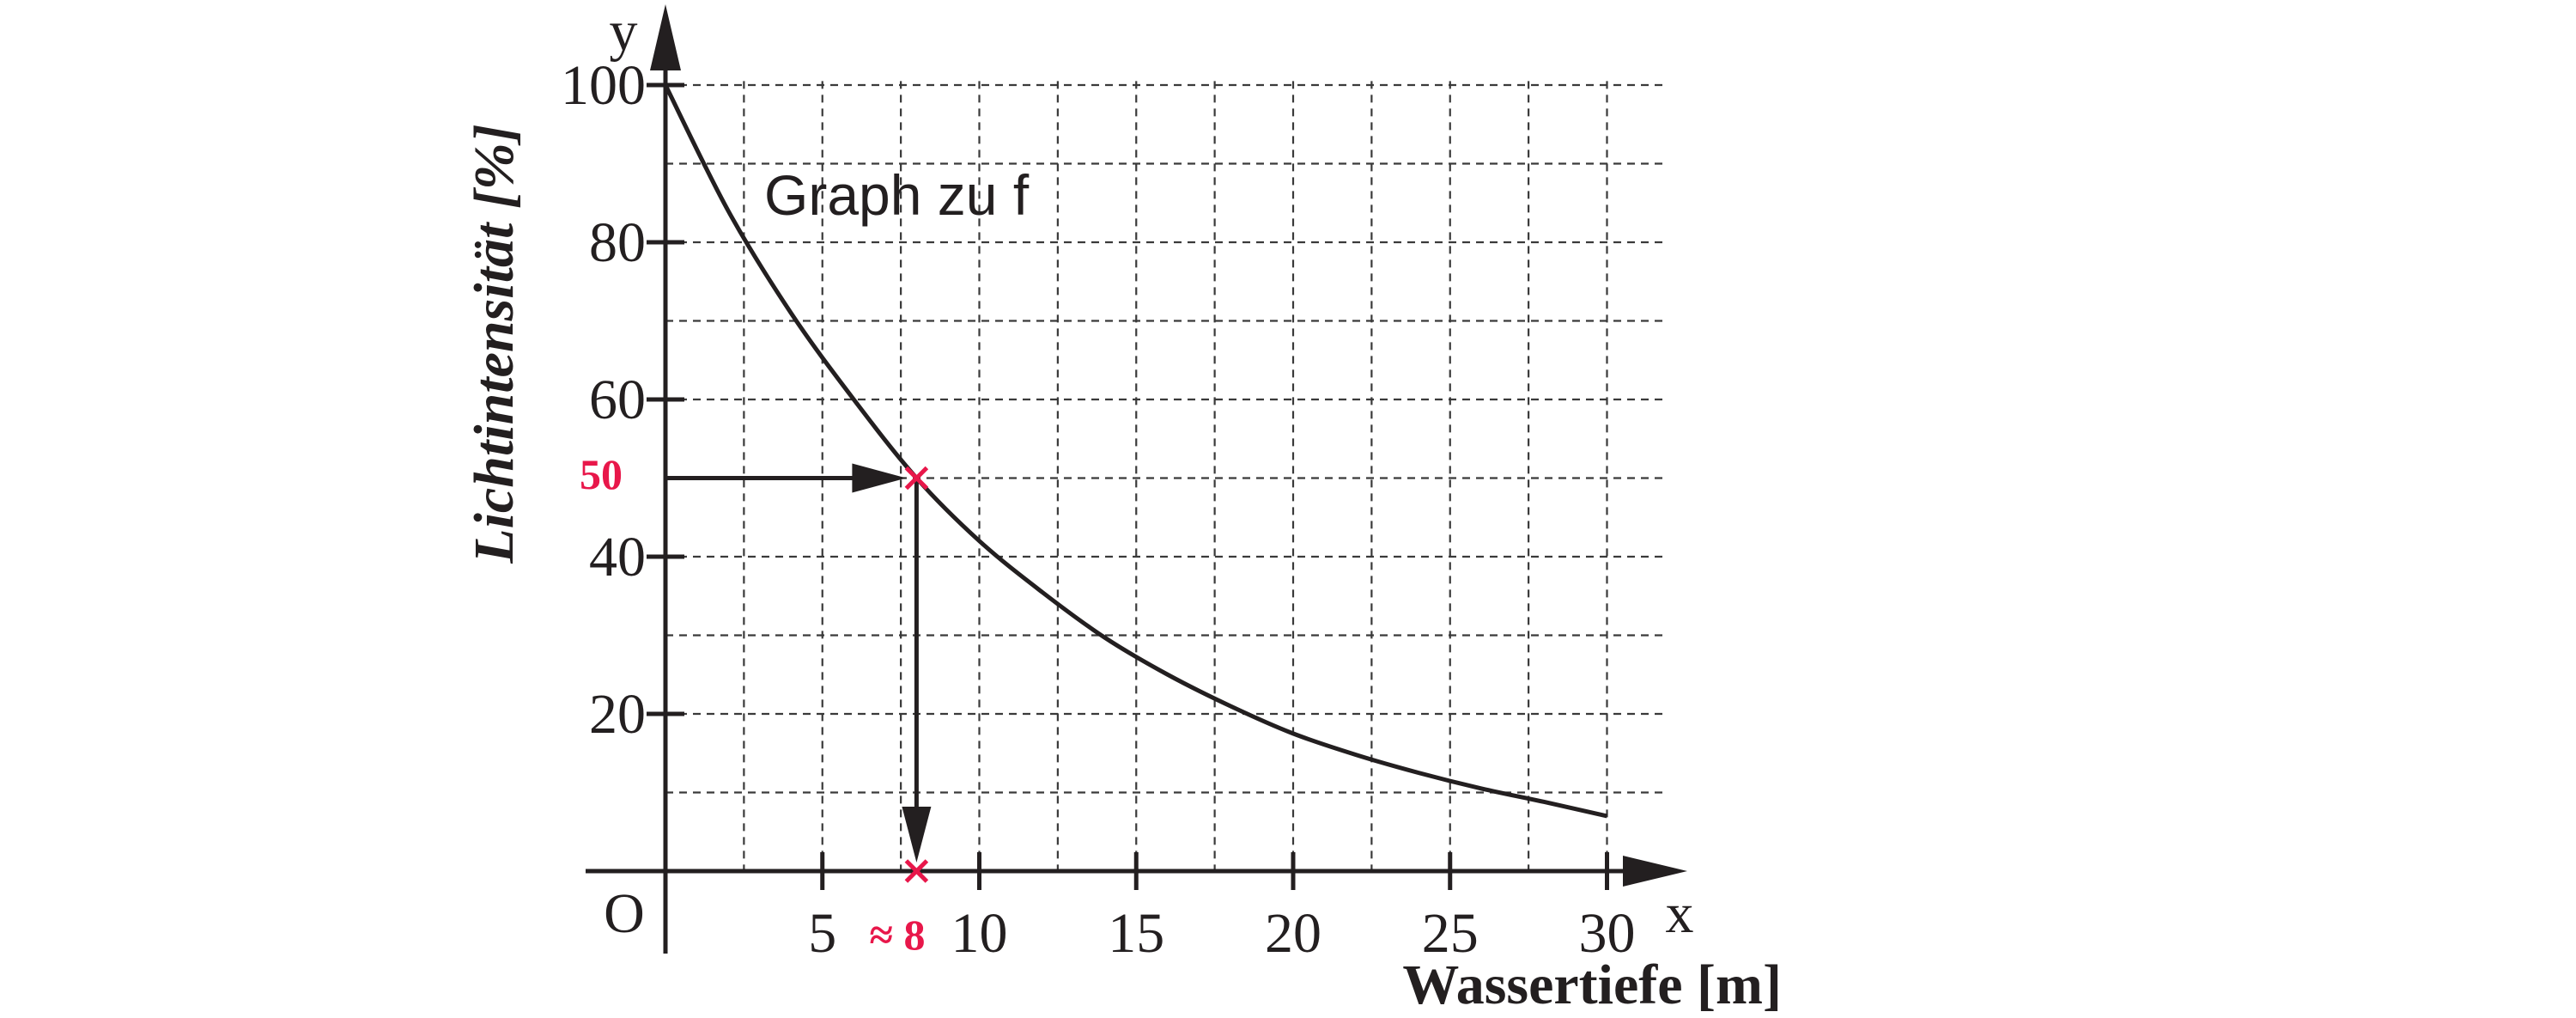  Describe the element at coordinates (1655, 872) in the screenshot. I see `x-axis-arrowhead` at that location.